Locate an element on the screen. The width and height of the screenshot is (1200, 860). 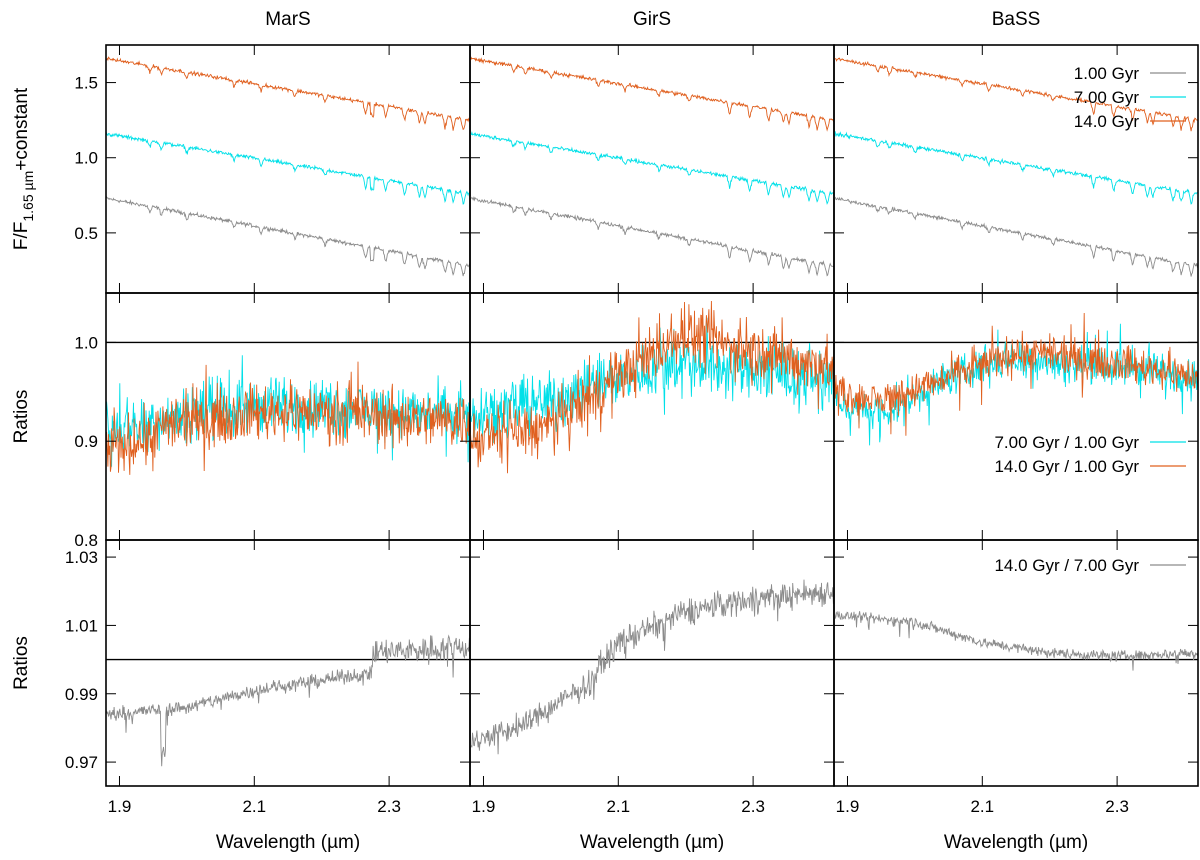
y-tick-label: 1.03 is located at coordinates (81, 557).